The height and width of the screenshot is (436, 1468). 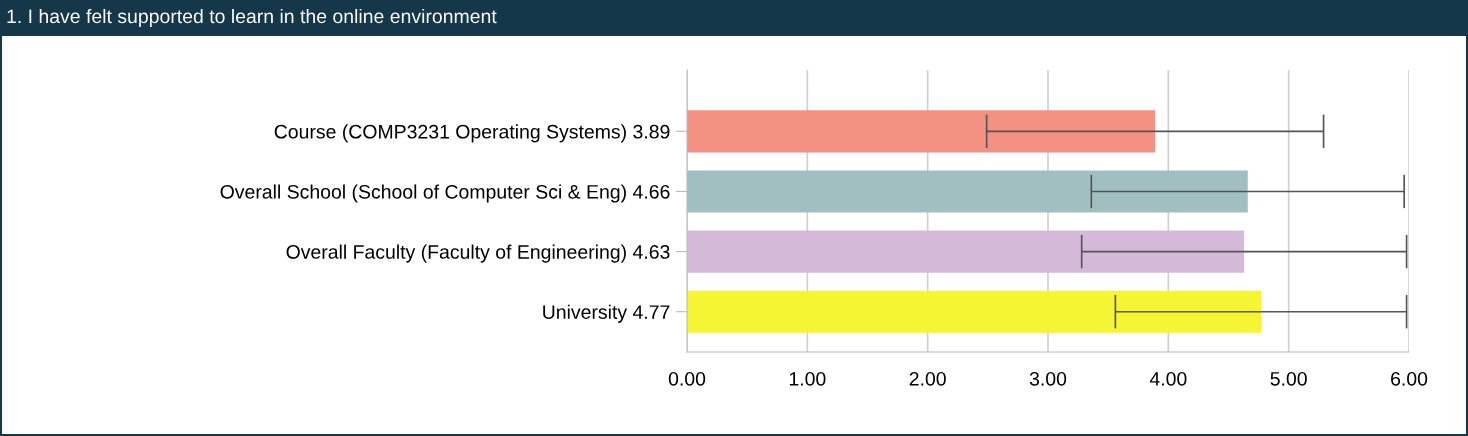 What do you see at coordinates (807, 378) in the screenshot?
I see `x-tick-label: 1.00` at bounding box center [807, 378].